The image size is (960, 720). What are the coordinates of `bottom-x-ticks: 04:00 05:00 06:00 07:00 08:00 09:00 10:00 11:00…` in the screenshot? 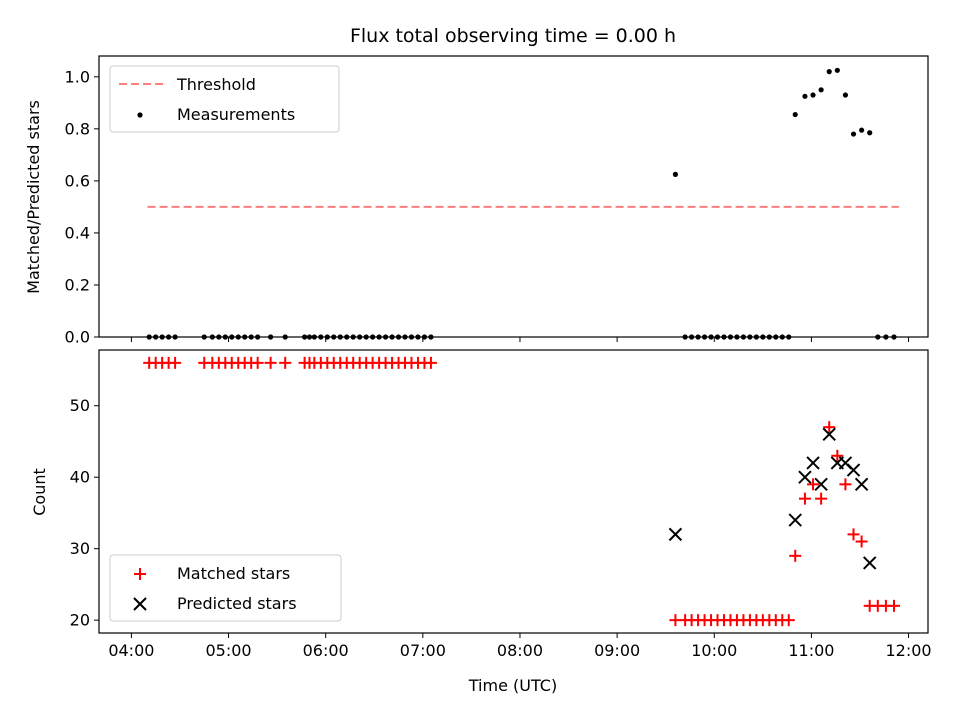 It's located at (520, 646).